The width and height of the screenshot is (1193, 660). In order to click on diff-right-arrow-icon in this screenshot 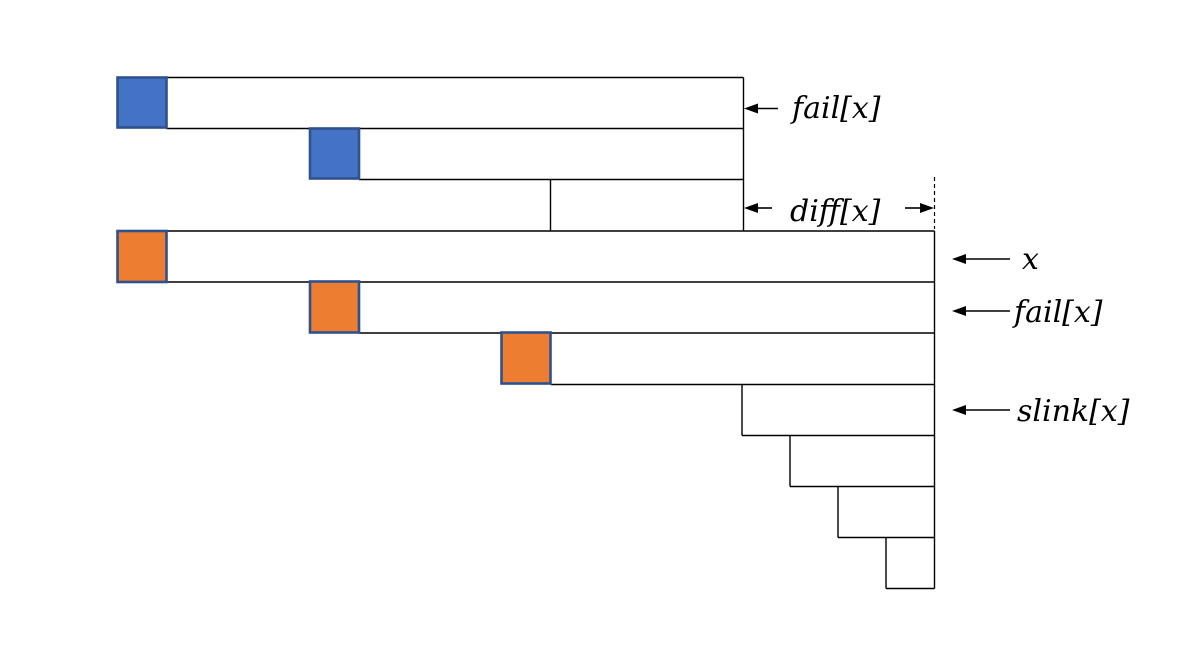, I will do `click(927, 208)`.